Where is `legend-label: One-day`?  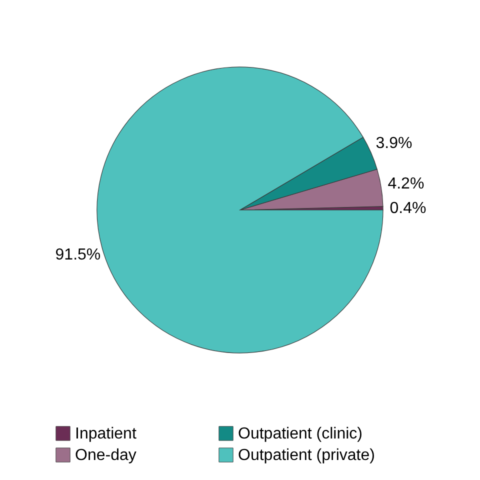 legend-label: One-day is located at coordinates (105, 455).